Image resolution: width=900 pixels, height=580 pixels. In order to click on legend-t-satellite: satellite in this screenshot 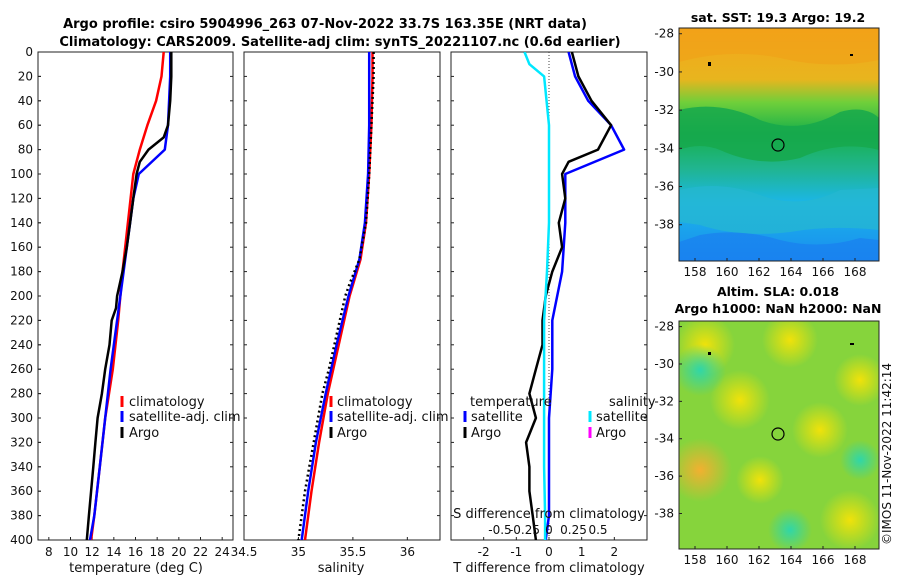, I will do `click(497, 417)`.